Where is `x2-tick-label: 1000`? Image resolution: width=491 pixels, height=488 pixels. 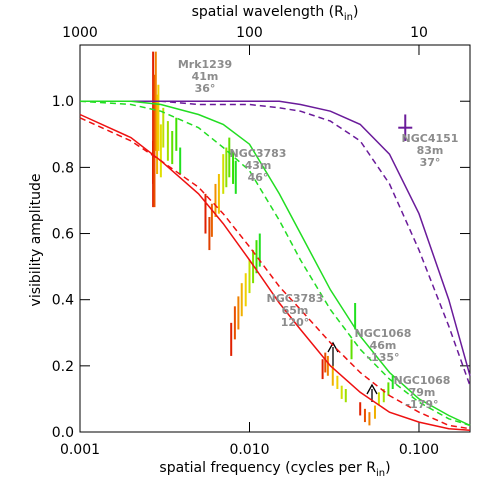 x2-tick-label: 1000 is located at coordinates (80, 33).